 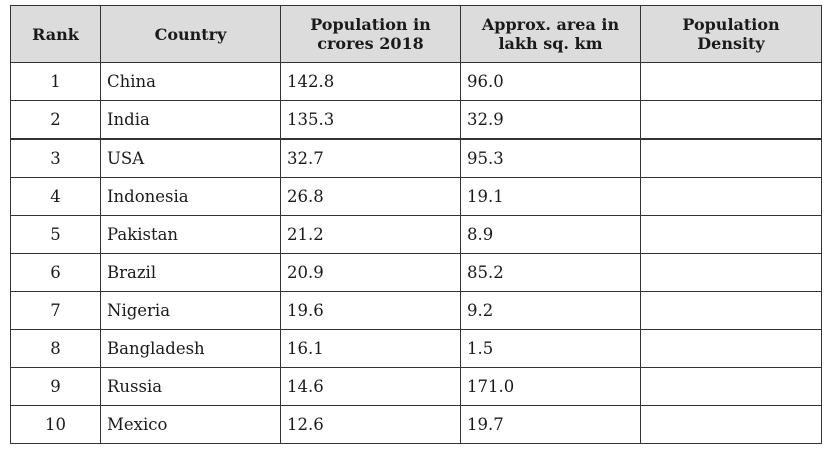 I want to click on rank-cell: 5, so click(x=55, y=234).